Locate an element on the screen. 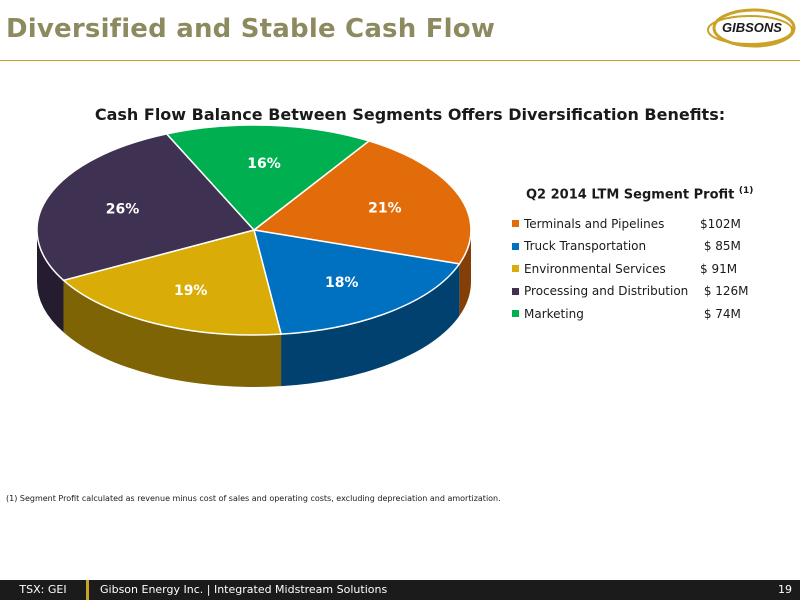 The image size is (800, 600). pie-label-0: 21% is located at coordinates (385, 208).